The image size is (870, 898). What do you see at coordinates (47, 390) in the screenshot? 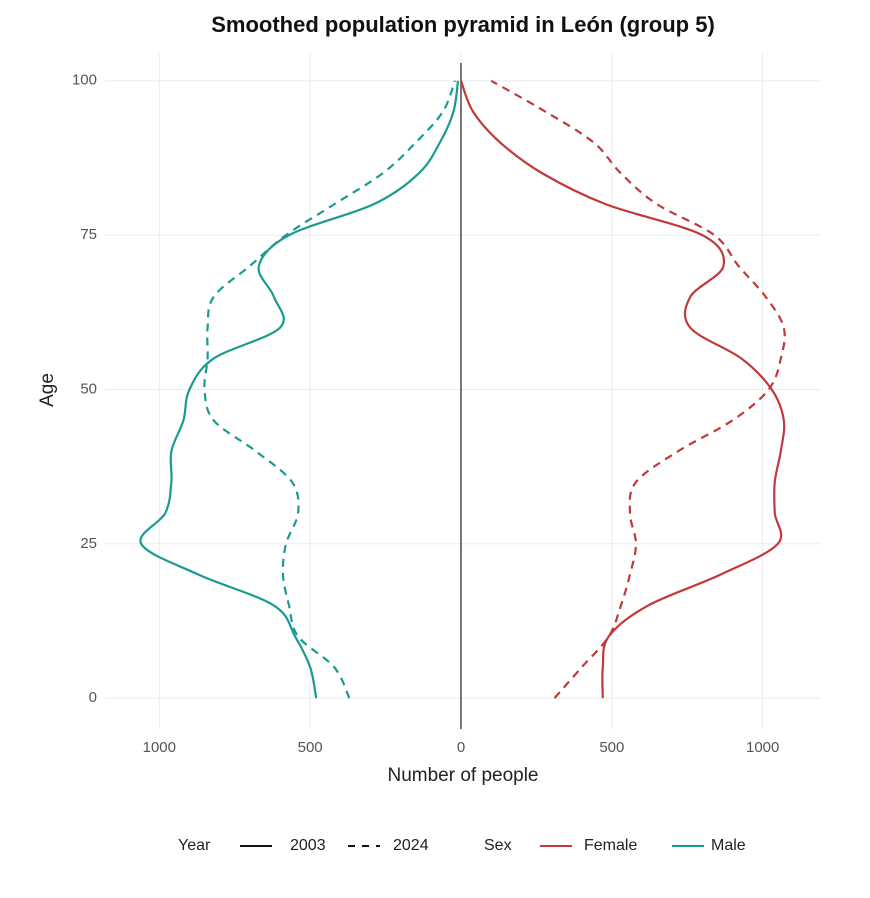
I see `y-axis-label: Age` at bounding box center [47, 390].